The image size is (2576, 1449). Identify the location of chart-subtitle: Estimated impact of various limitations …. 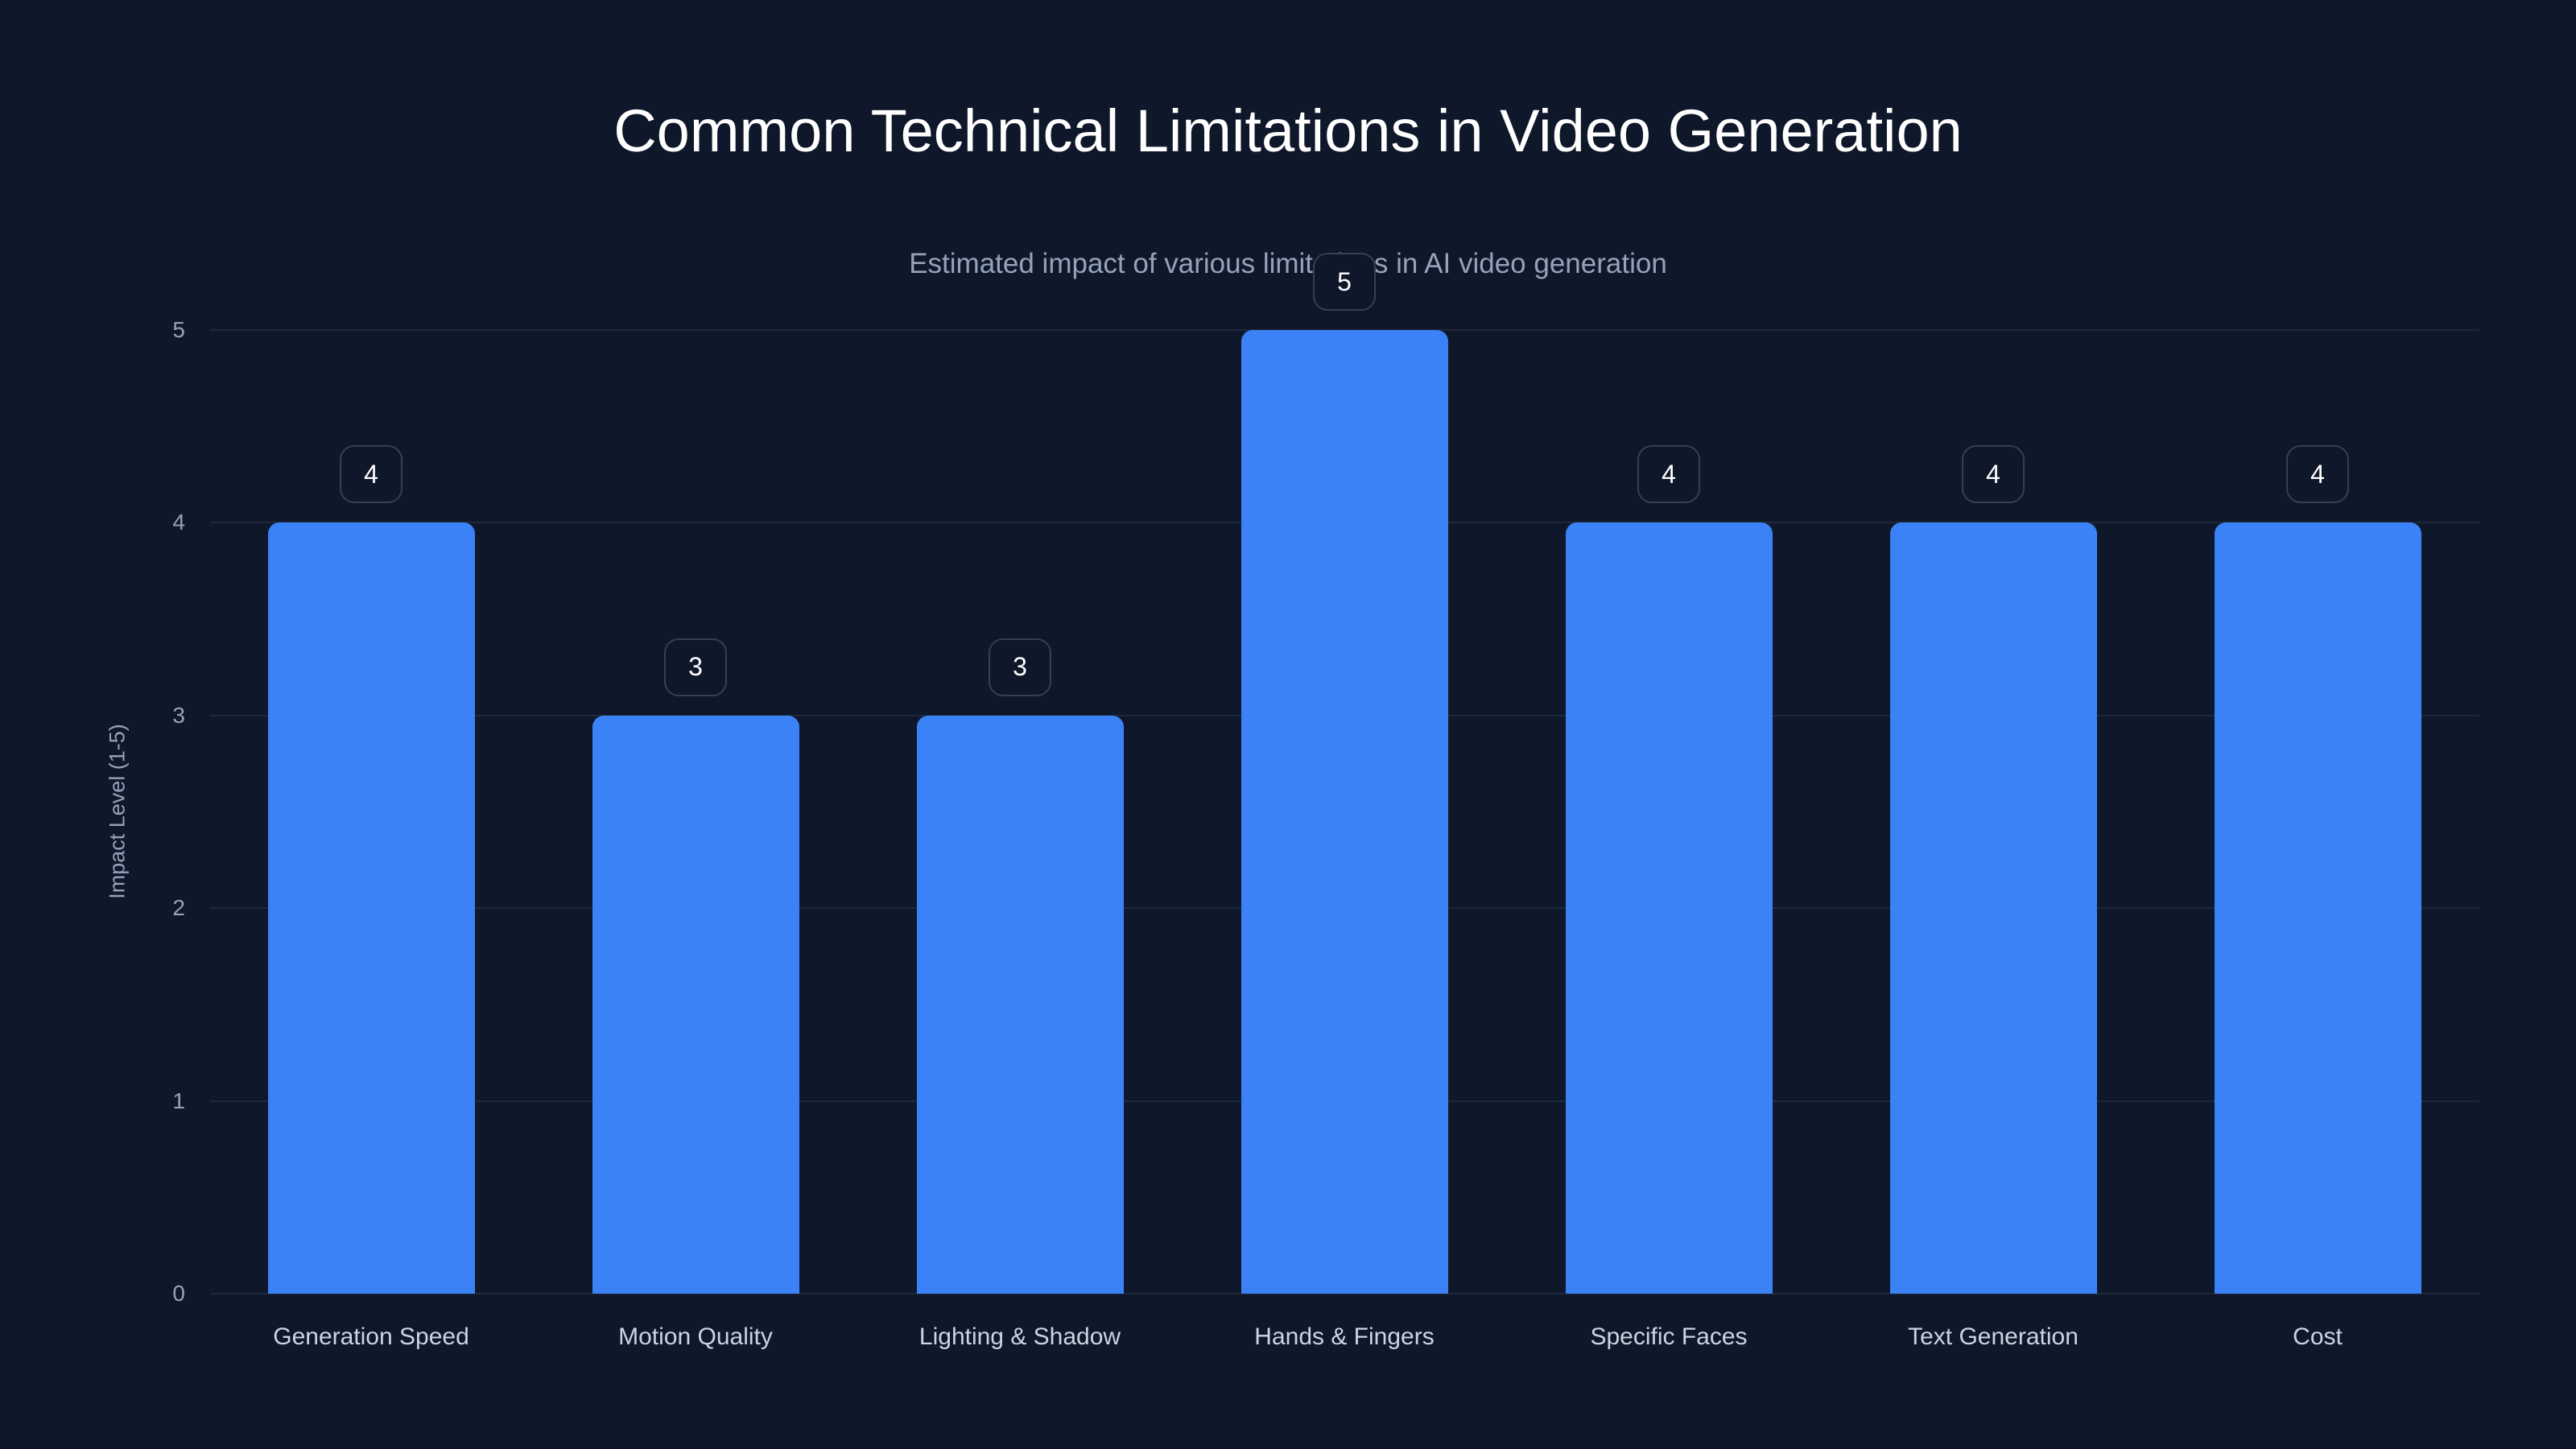
(1288, 263).